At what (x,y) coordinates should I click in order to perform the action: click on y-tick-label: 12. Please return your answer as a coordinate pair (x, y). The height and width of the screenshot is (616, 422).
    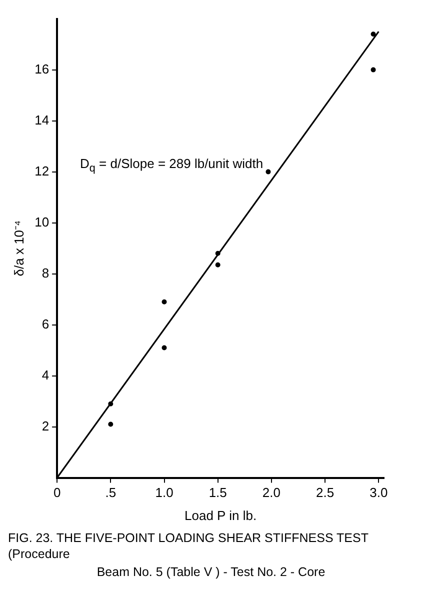
    Looking at the image, I should click on (42, 170).